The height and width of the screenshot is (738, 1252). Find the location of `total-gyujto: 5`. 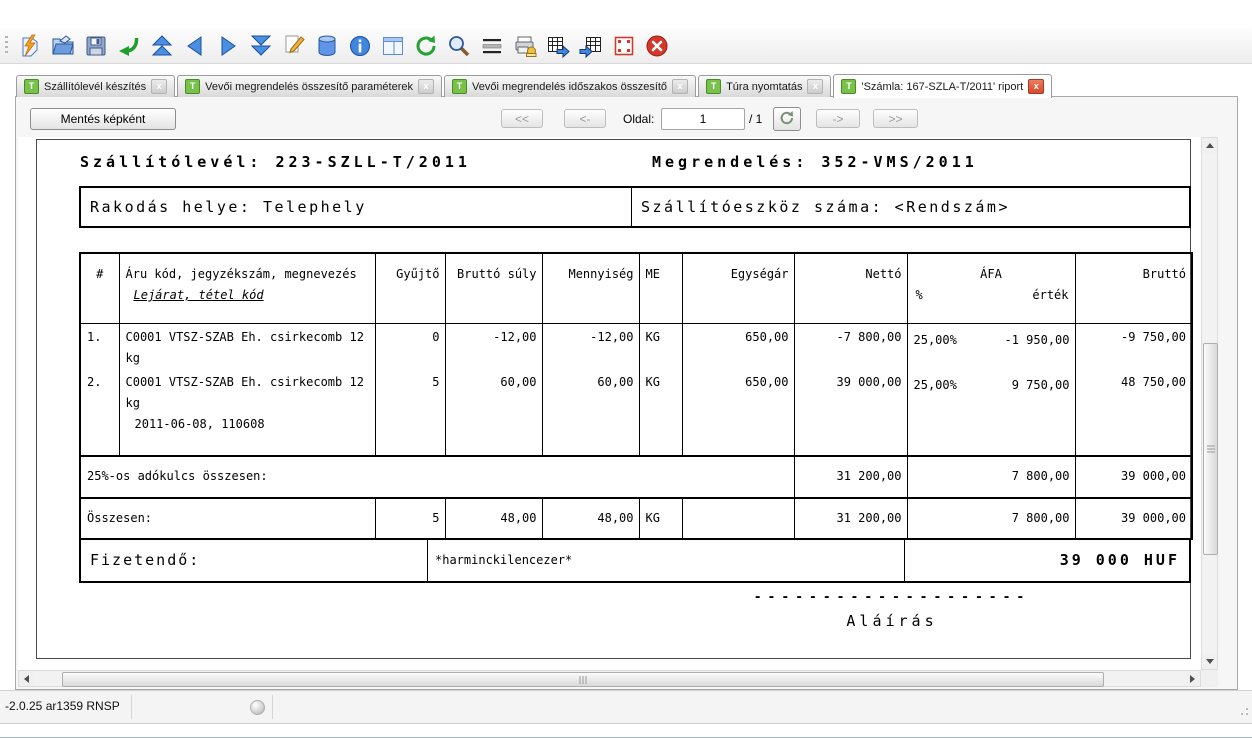

total-gyujto: 5 is located at coordinates (410, 518).